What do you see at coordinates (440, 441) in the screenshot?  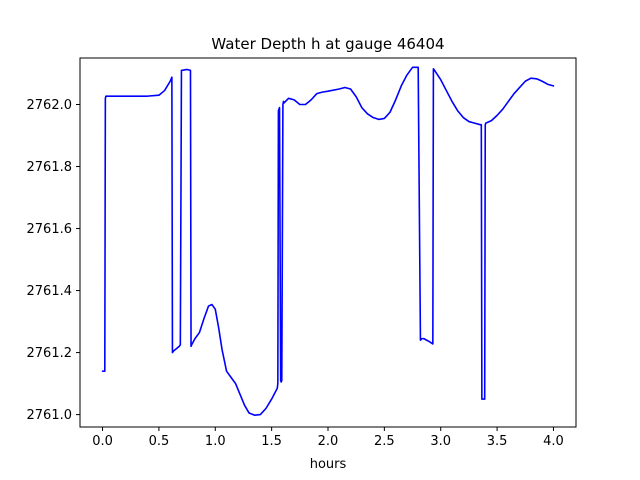 I see `x-tick-label: 3.0` at bounding box center [440, 441].